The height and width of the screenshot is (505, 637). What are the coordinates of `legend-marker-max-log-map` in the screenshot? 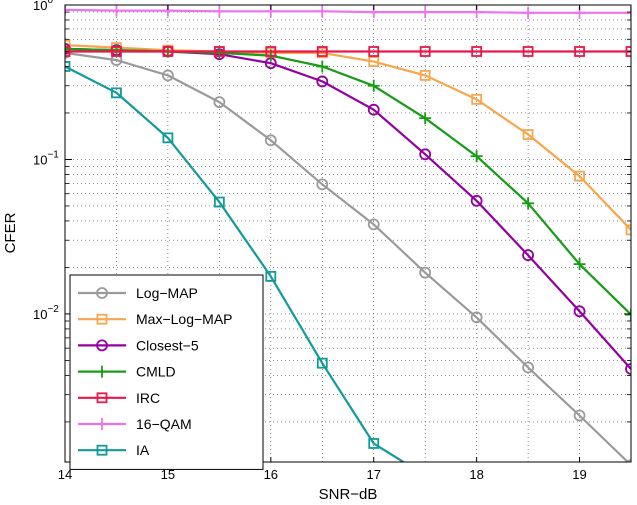 It's located at (102, 319).